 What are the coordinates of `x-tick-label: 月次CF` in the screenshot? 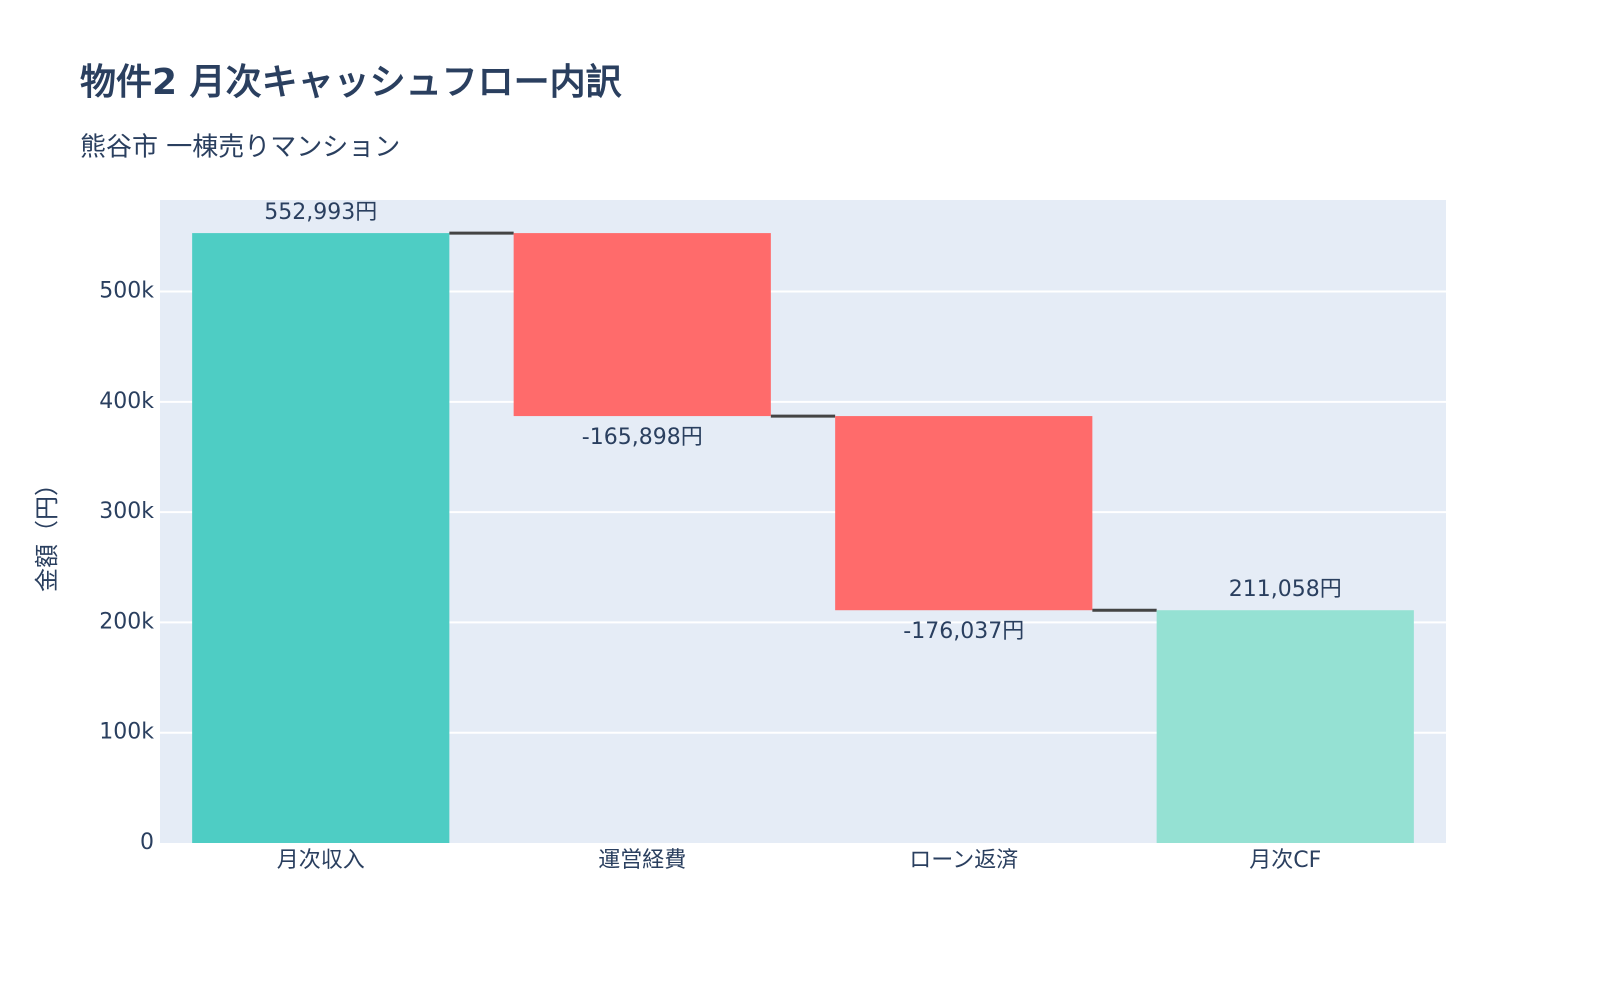 It's located at (1285, 860).